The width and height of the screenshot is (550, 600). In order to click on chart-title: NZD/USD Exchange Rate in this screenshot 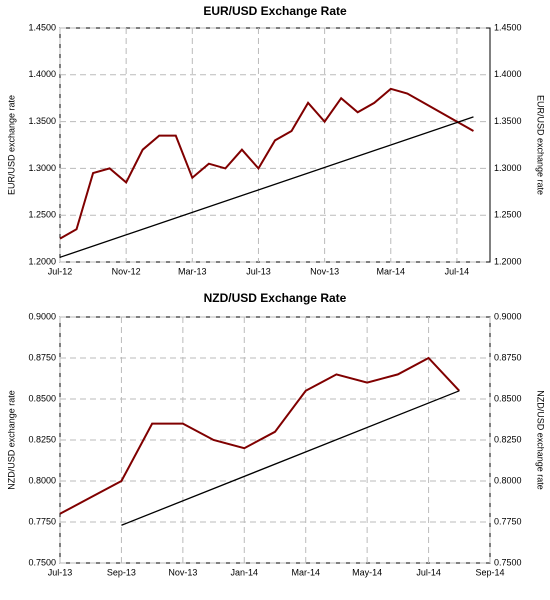, I will do `click(275, 298)`.